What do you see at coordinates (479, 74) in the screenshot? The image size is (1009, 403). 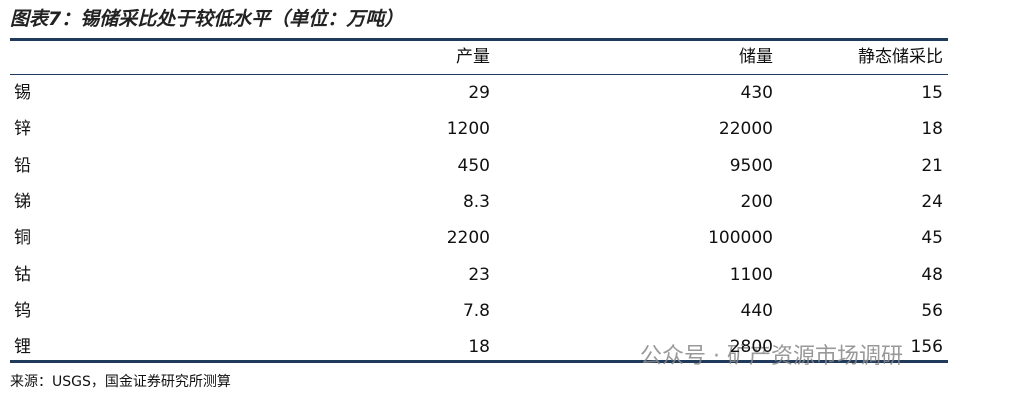 I see `header-rule` at bounding box center [479, 74].